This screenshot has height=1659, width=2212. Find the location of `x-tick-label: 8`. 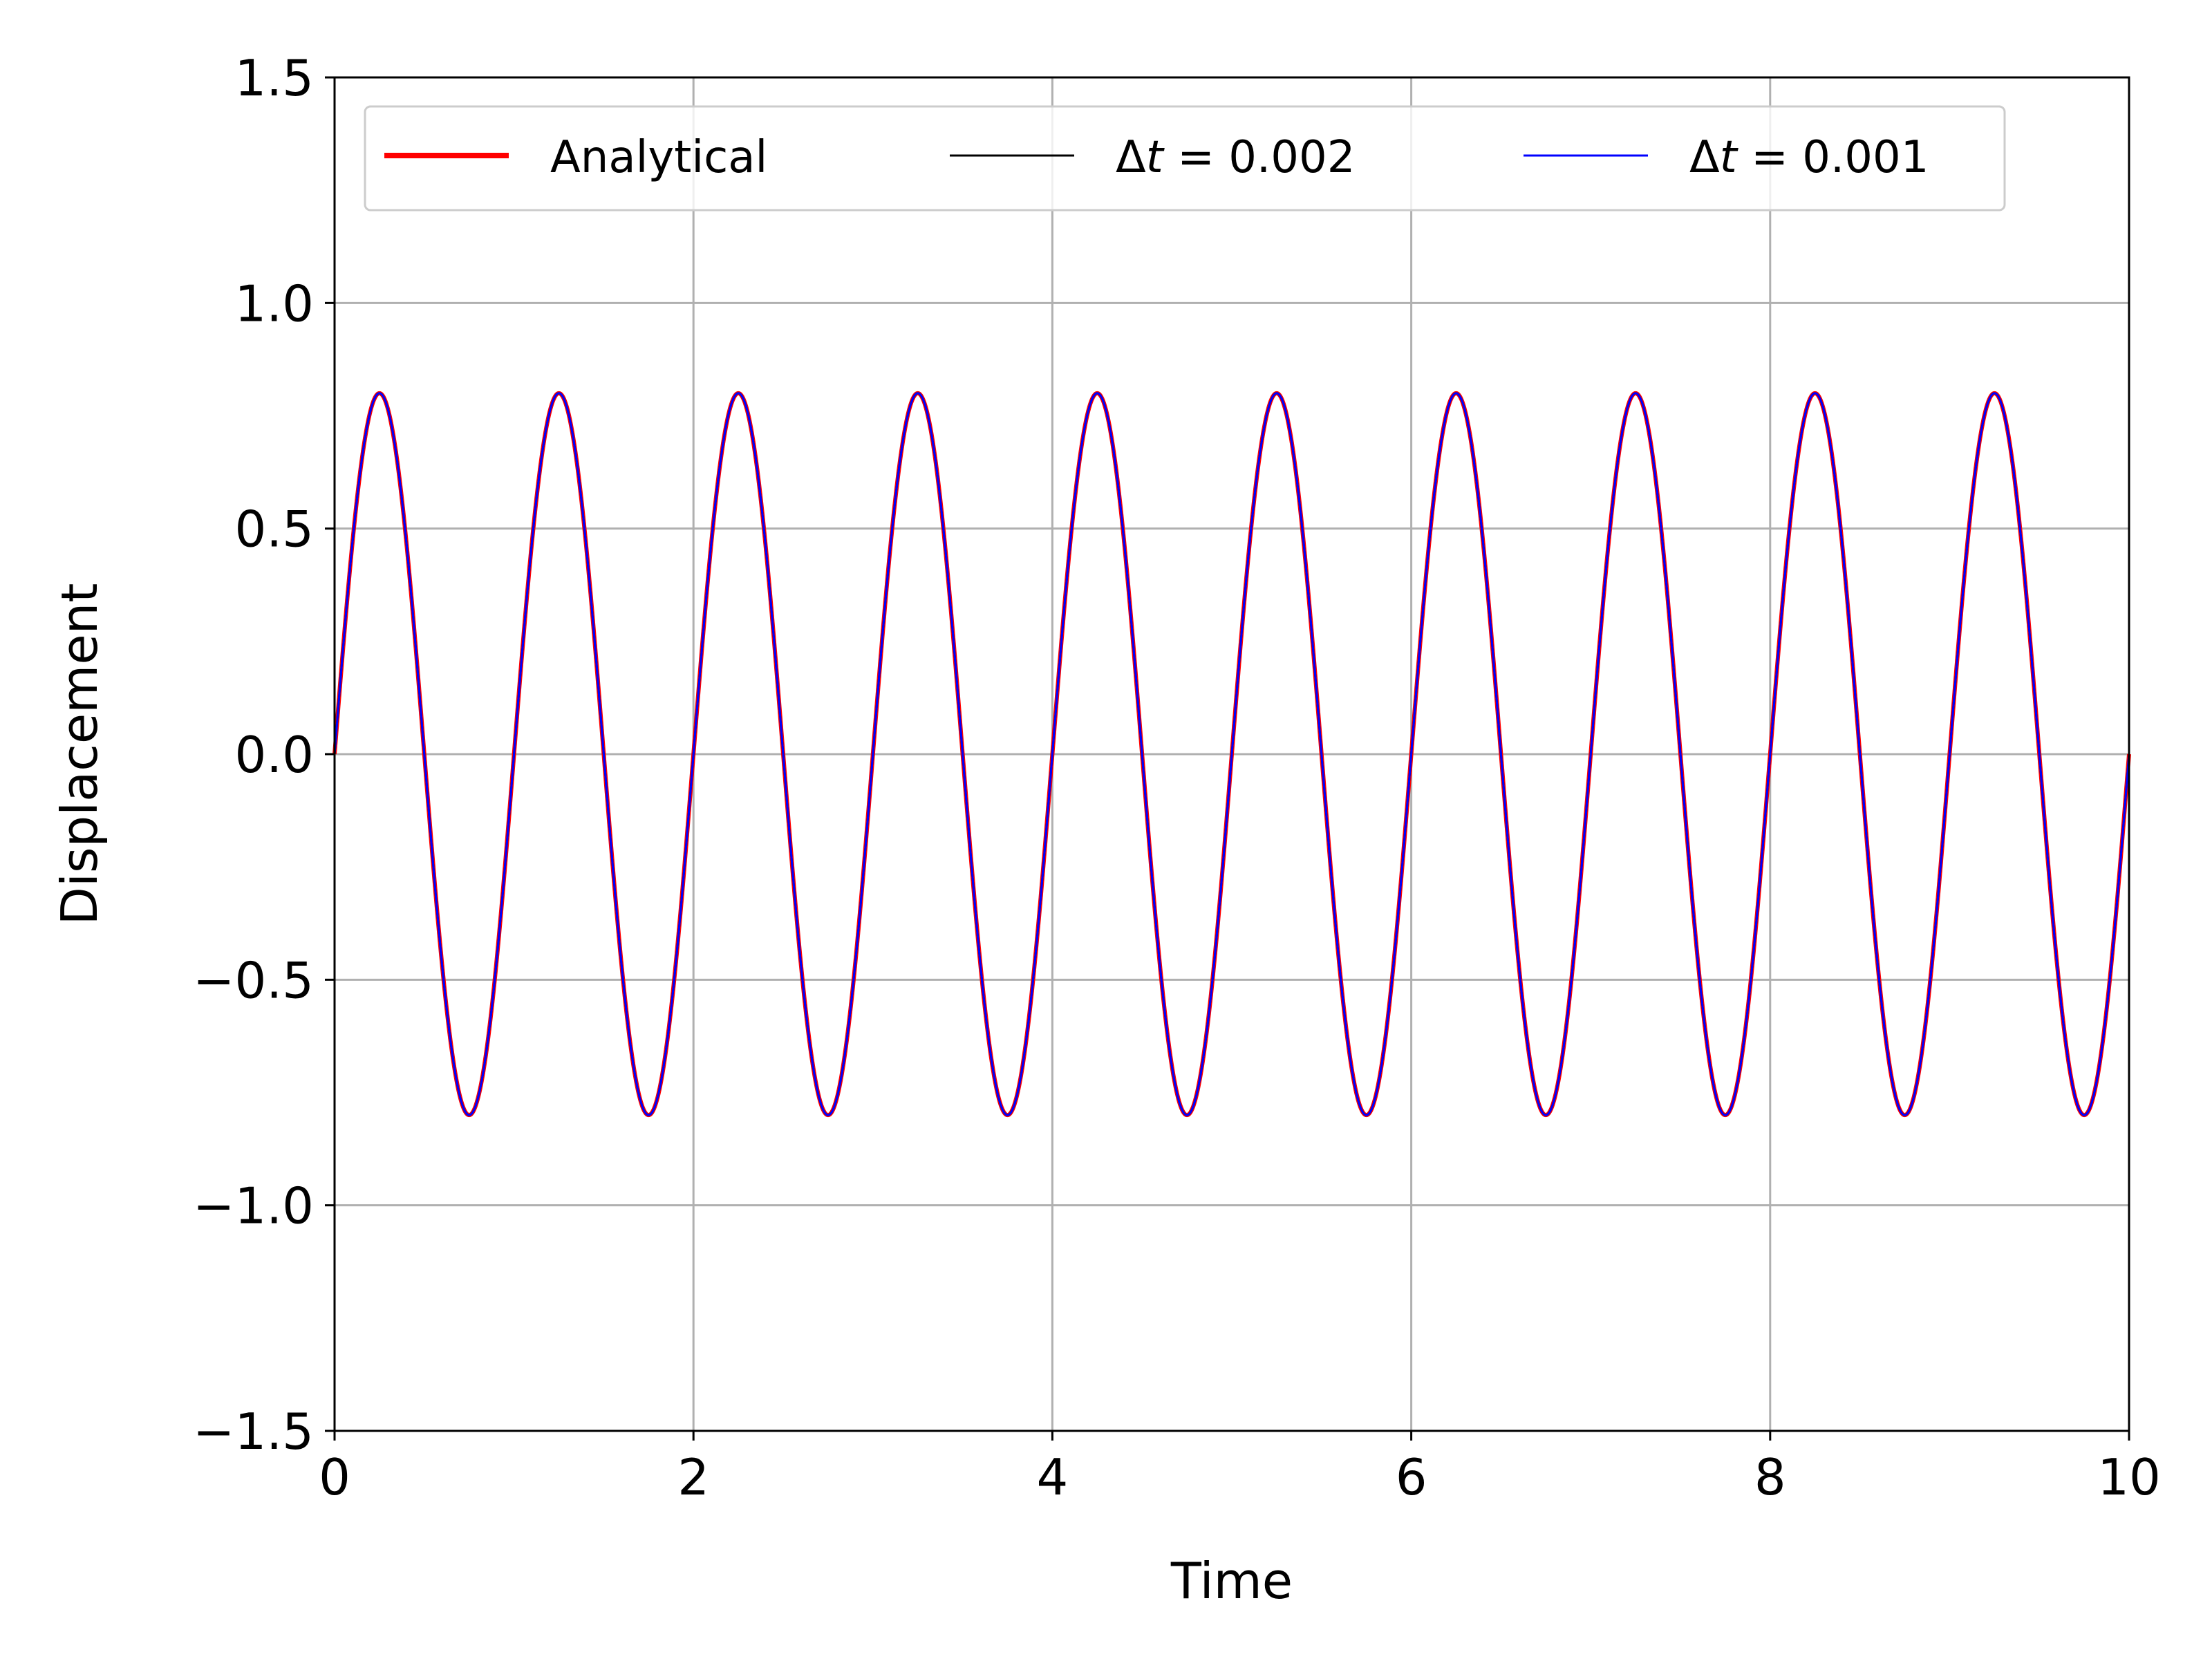

x-tick-label: 8 is located at coordinates (1770, 1477).